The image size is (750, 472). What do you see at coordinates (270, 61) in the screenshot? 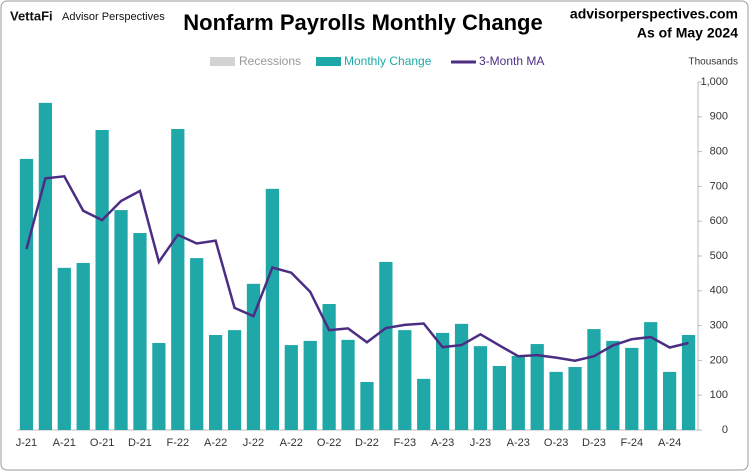
I see `legend-label: Recessions` at bounding box center [270, 61].